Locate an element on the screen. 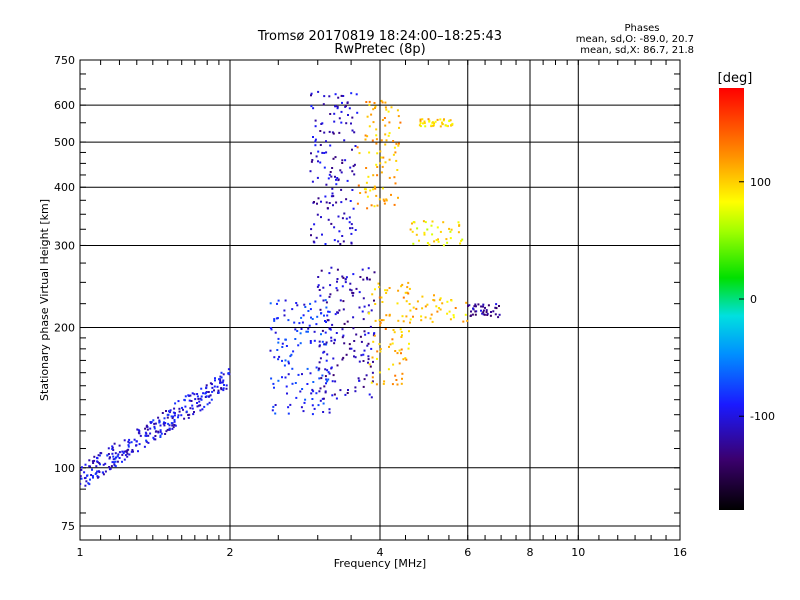 Image resolution: width=800 pixels, height=600 pixels. y-tick-label: 75 is located at coordinates (68, 526).